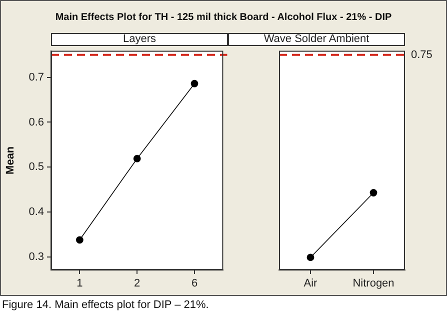 This screenshot has width=447, height=317. What do you see at coordinates (137, 284) in the screenshot?
I see `x-tick-label: 2` at bounding box center [137, 284].